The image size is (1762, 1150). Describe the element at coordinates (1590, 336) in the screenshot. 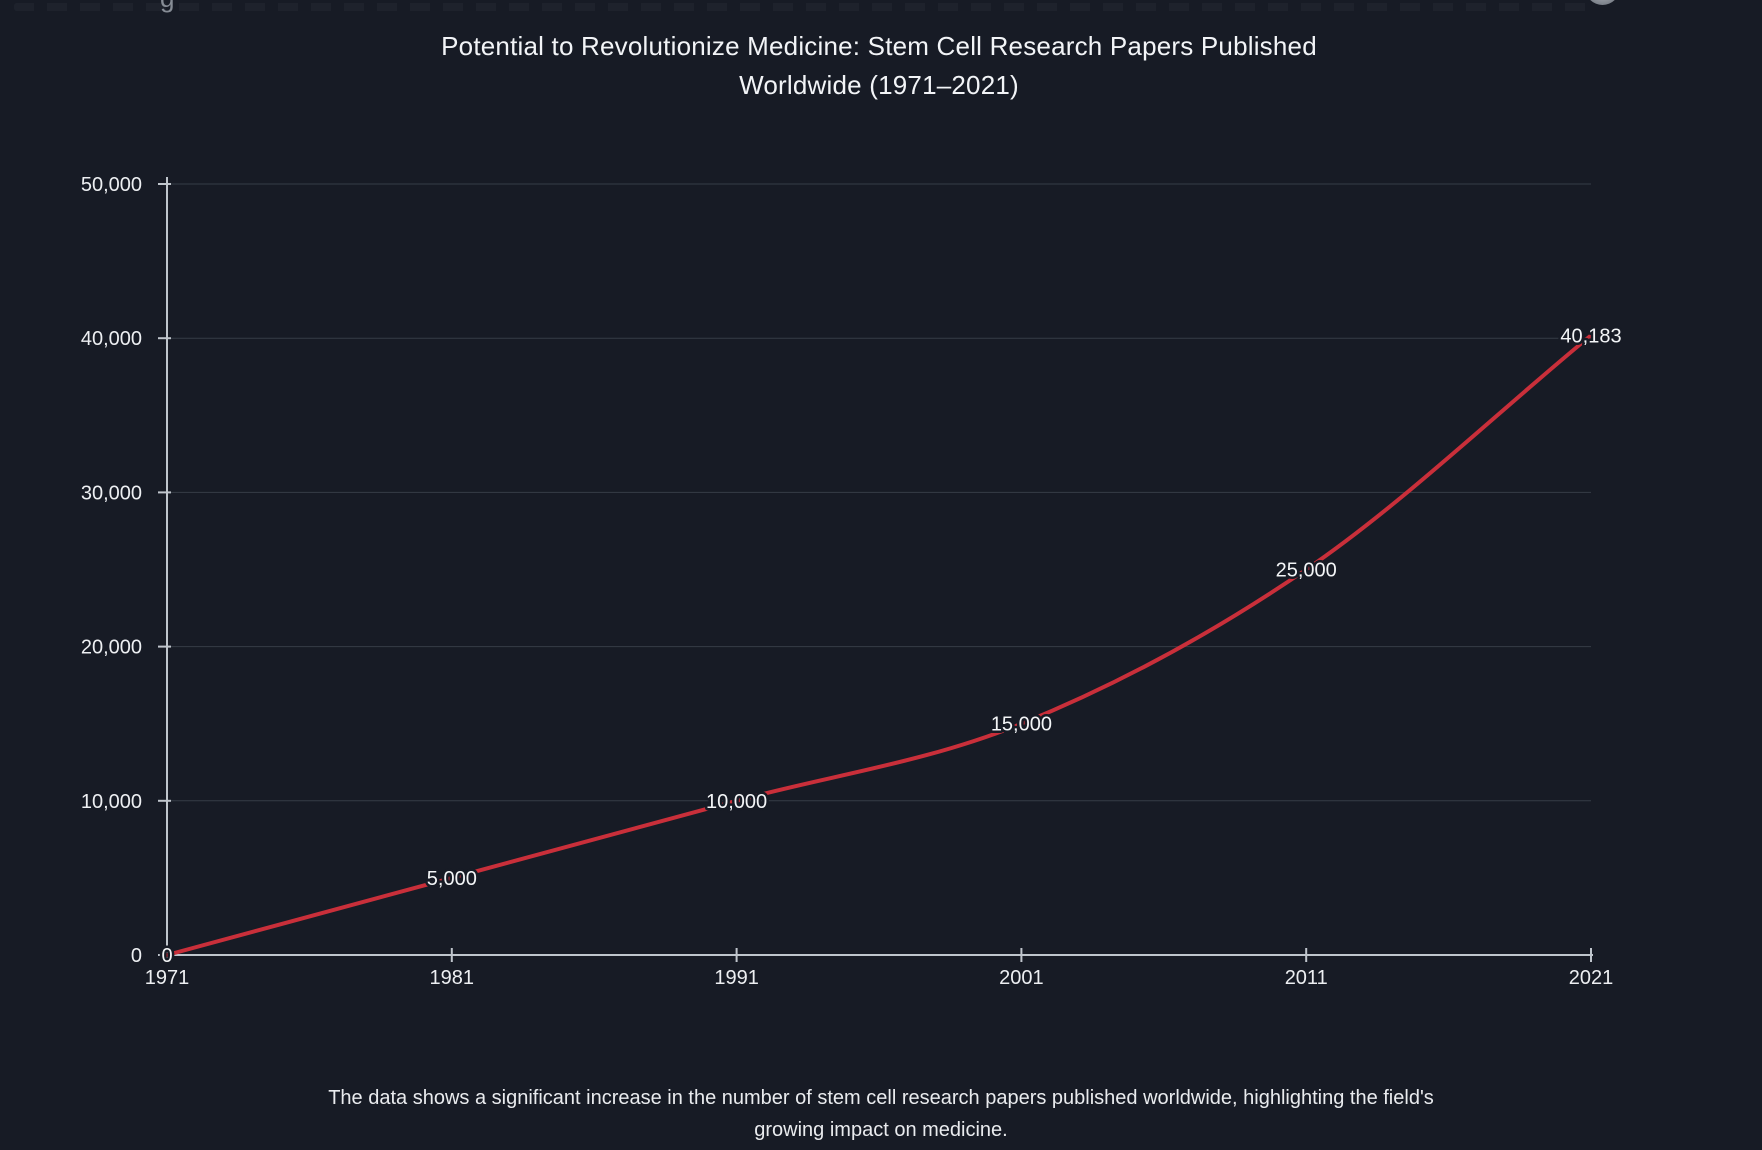

I see `data-point-label: 40,183` at that location.